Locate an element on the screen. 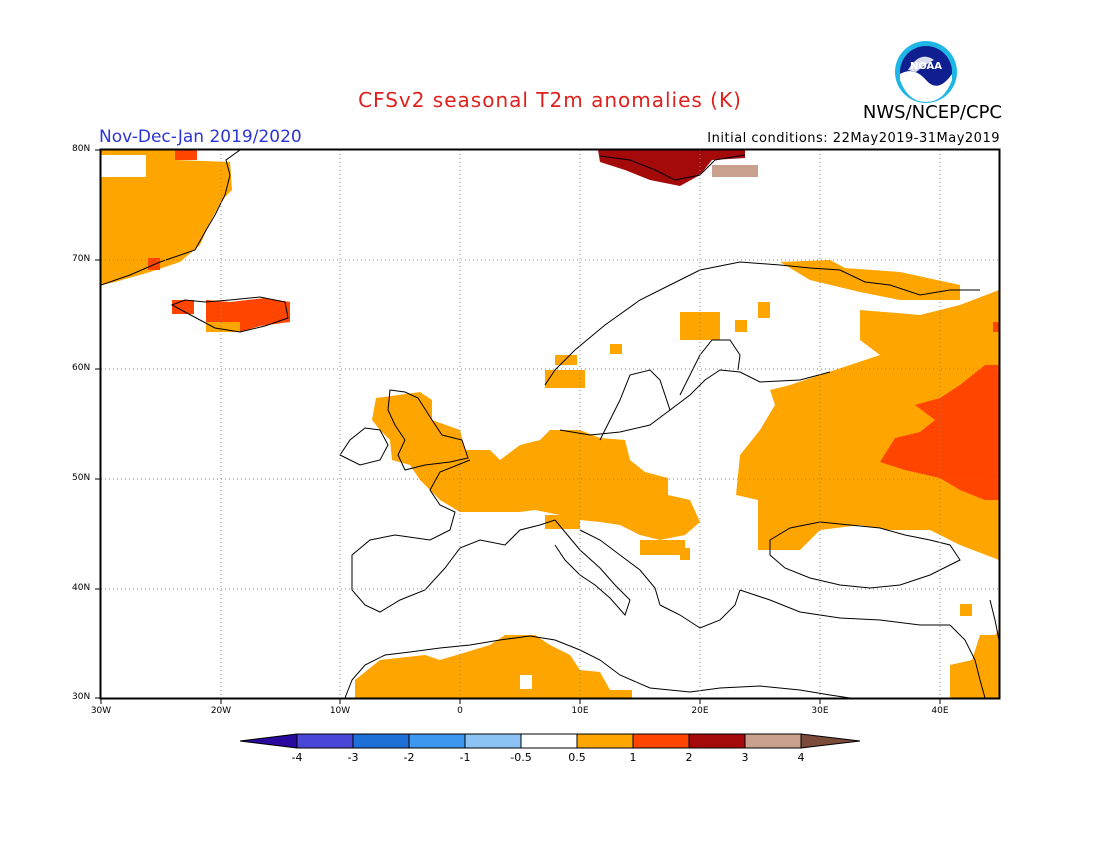 This screenshot has width=1100, height=850. lon-label-20e: 20E is located at coordinates (700, 711).